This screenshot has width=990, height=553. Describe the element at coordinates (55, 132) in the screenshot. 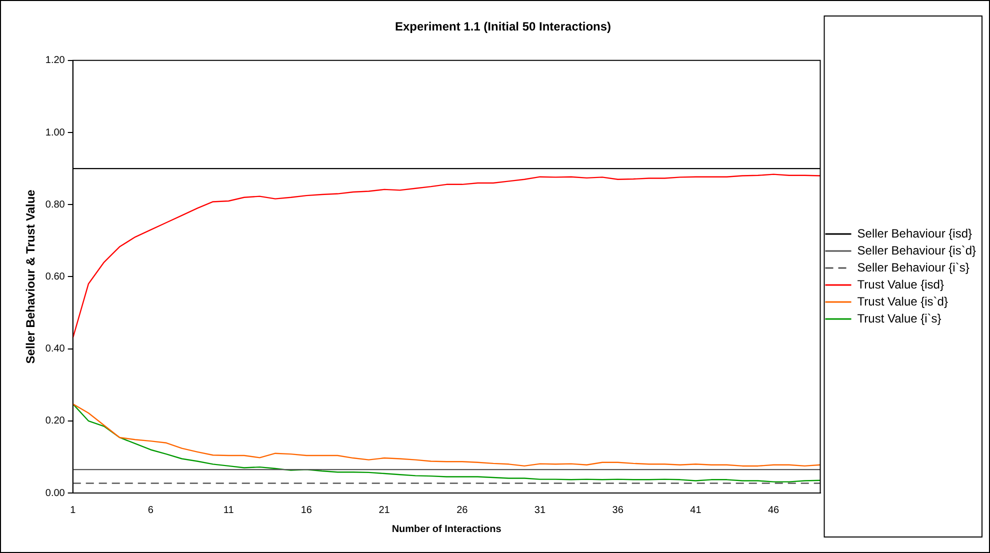

I see `y-tick-label: 1.00` at that location.